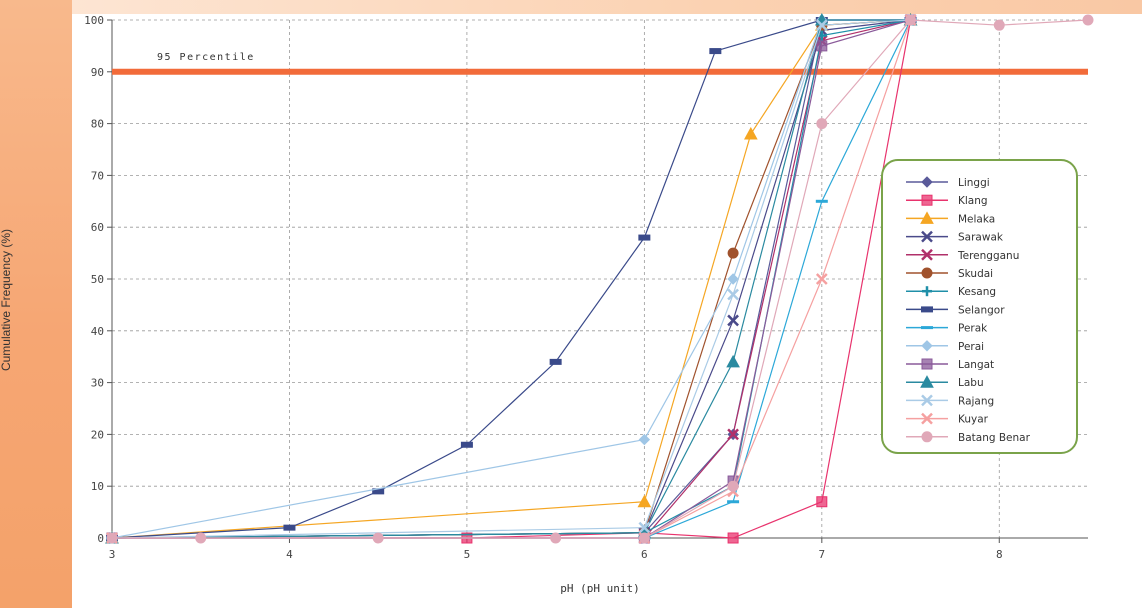 The image size is (1142, 608). I want to click on legend-item: Rajang, so click(950, 400).